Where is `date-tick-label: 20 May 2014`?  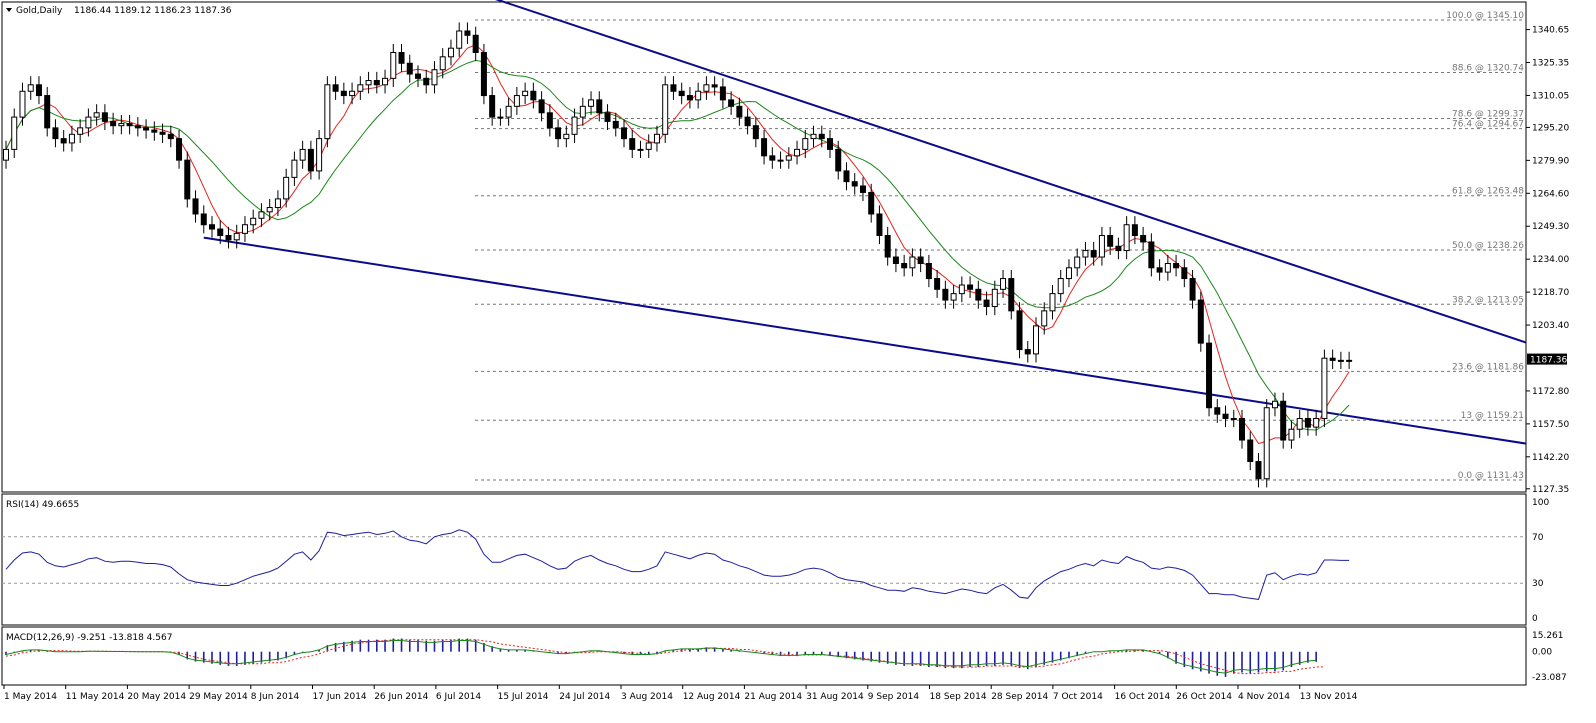 date-tick-label: 20 May 2014 is located at coordinates (156, 697).